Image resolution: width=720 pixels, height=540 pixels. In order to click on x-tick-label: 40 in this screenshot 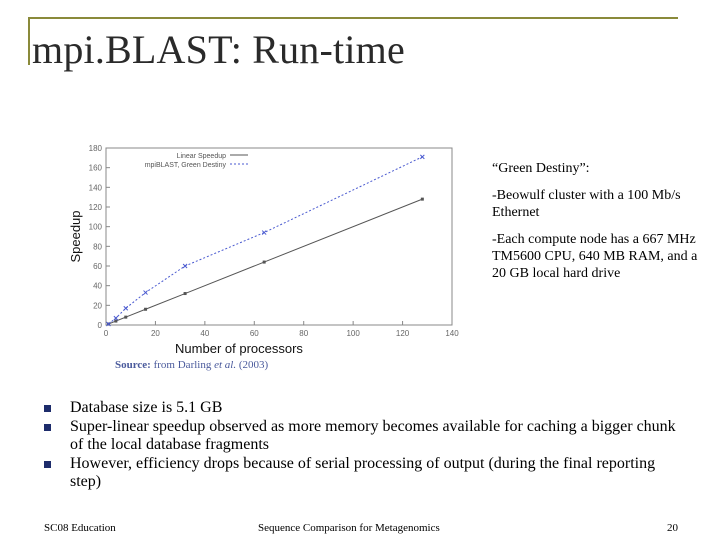, I will do `click(204, 333)`.